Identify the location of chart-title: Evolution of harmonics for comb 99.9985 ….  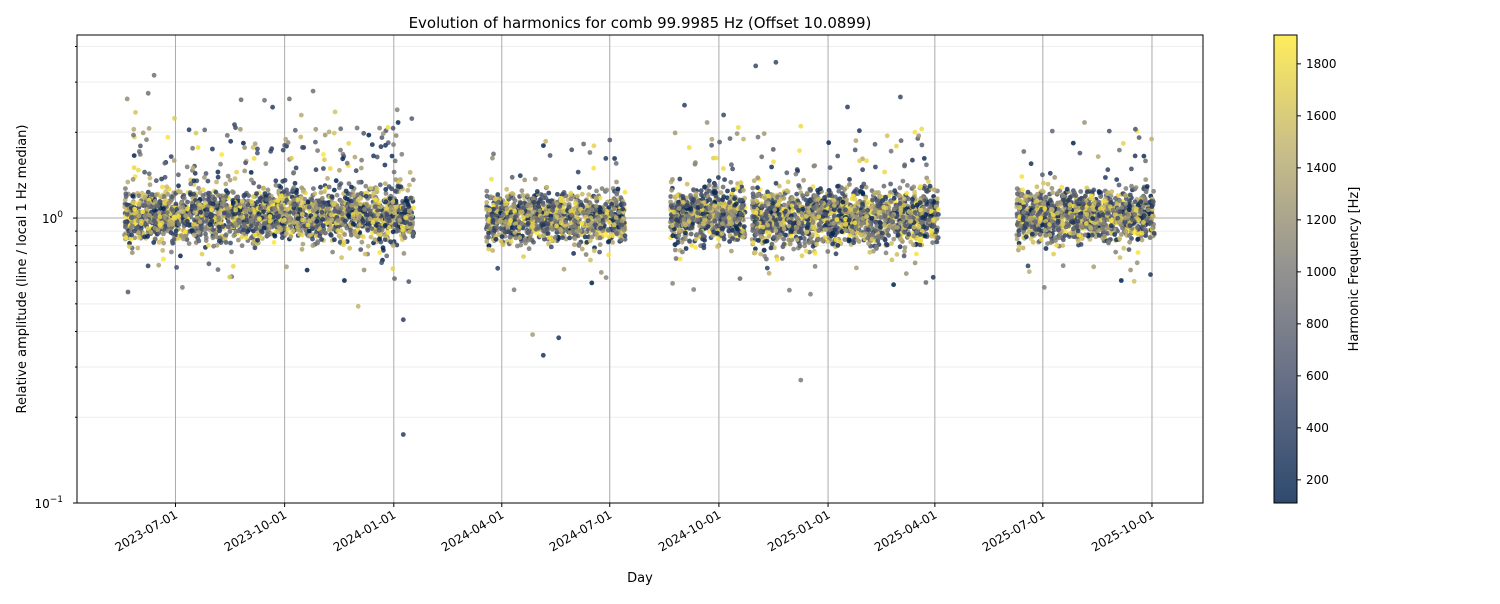
(640, 23).